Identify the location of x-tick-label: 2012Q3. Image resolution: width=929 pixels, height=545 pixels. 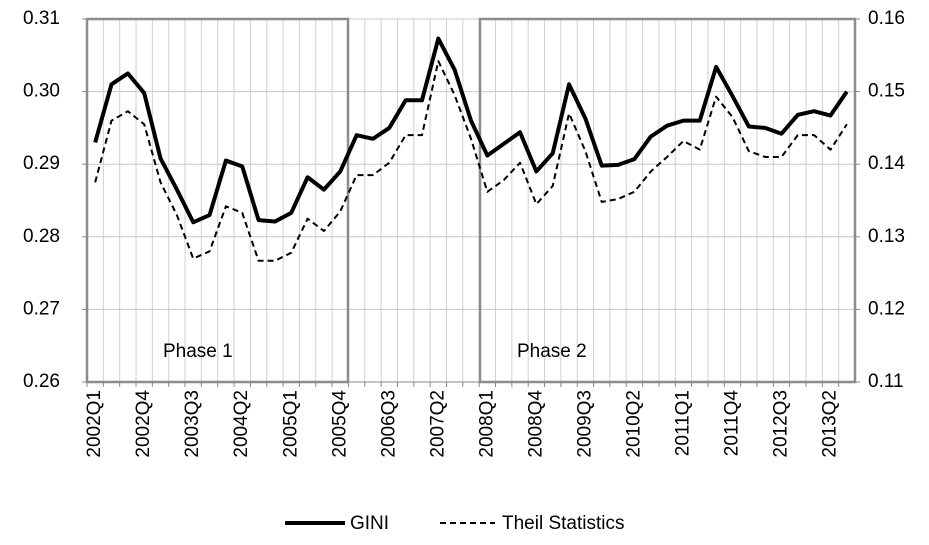
(780, 424).